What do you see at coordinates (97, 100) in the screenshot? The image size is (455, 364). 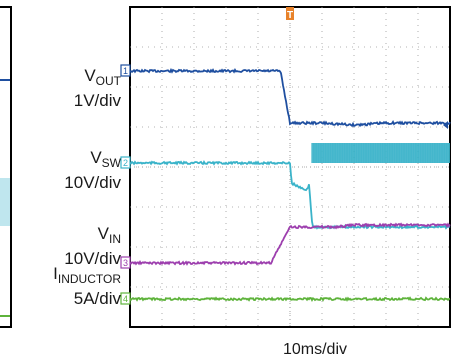 I see `vout-scale: 1V/div` at bounding box center [97, 100].